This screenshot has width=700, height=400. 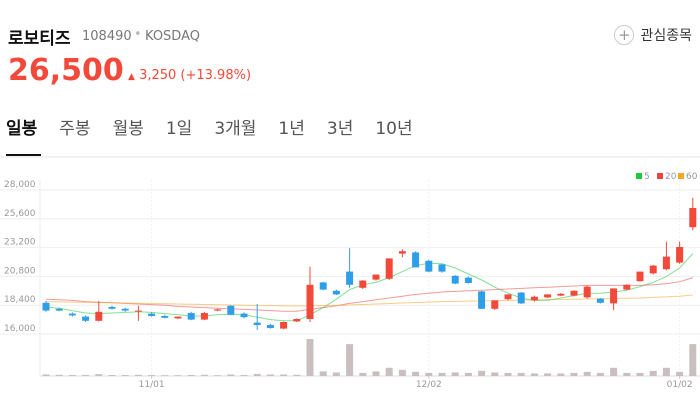 What do you see at coordinates (158, 75) in the screenshot?
I see `change-value: 3,250` at bounding box center [158, 75].